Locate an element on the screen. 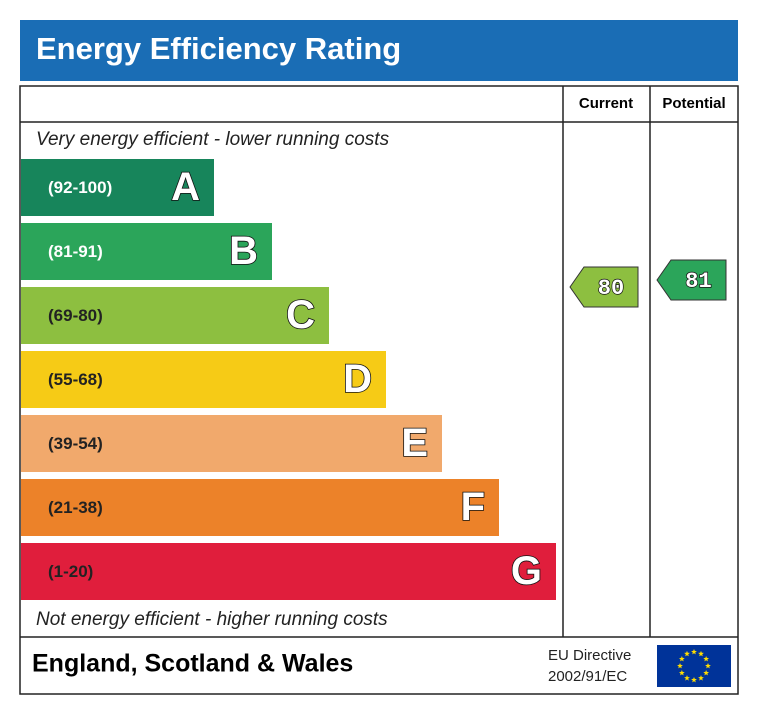 Image resolution: width=760 pixels, height=720 pixels. directive: 2002/91/EC is located at coordinates (587, 676).